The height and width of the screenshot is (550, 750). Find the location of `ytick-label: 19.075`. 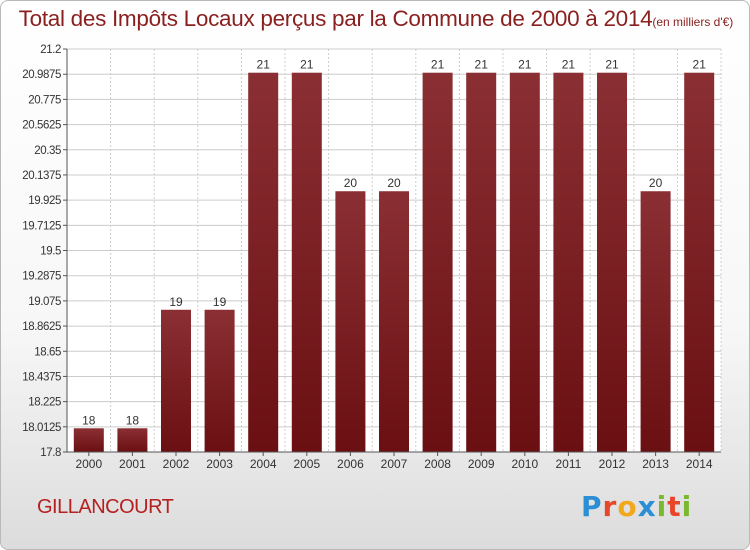

ytick-label: 19.075 is located at coordinates (44, 302).